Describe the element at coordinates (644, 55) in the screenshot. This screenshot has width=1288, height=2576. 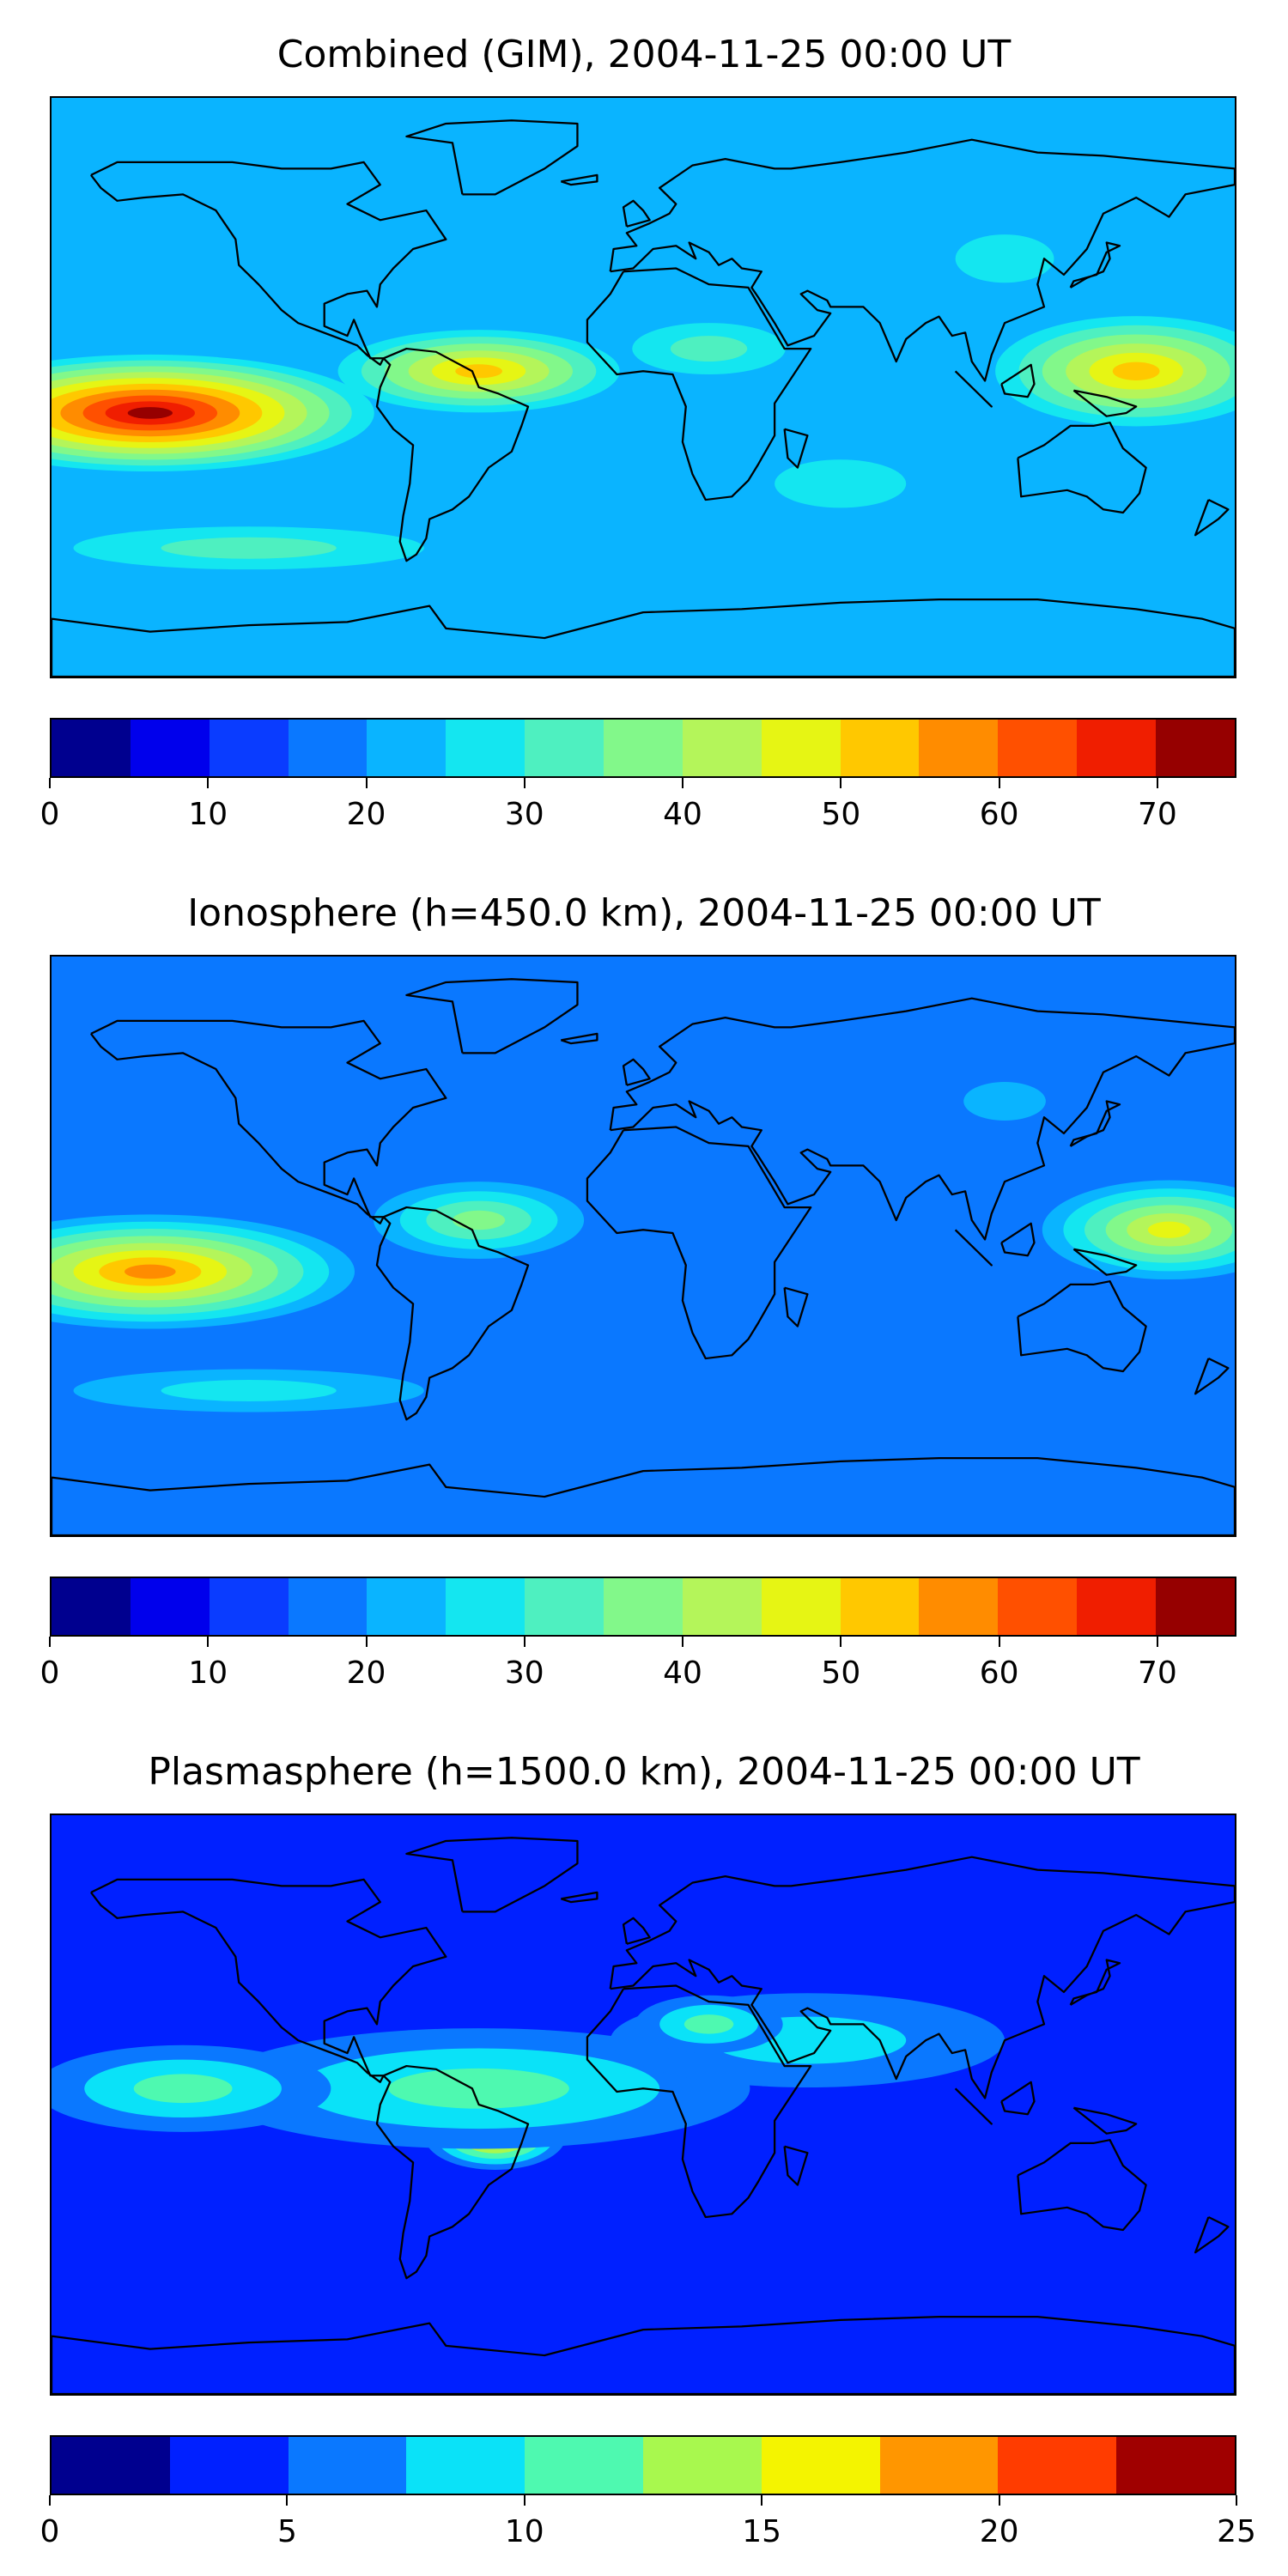
I see `map-title: Combined (GIM), 2004-11-25 00:00 UT` at that location.